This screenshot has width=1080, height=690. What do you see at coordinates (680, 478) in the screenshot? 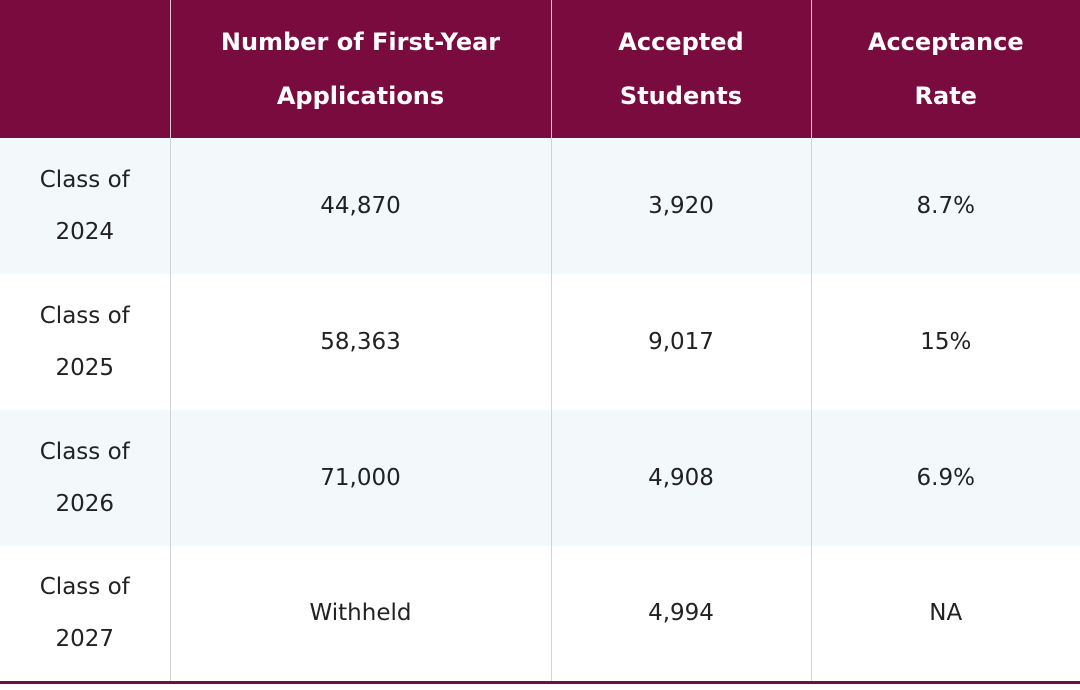
I see `table-cell: 4,908` at bounding box center [680, 478].